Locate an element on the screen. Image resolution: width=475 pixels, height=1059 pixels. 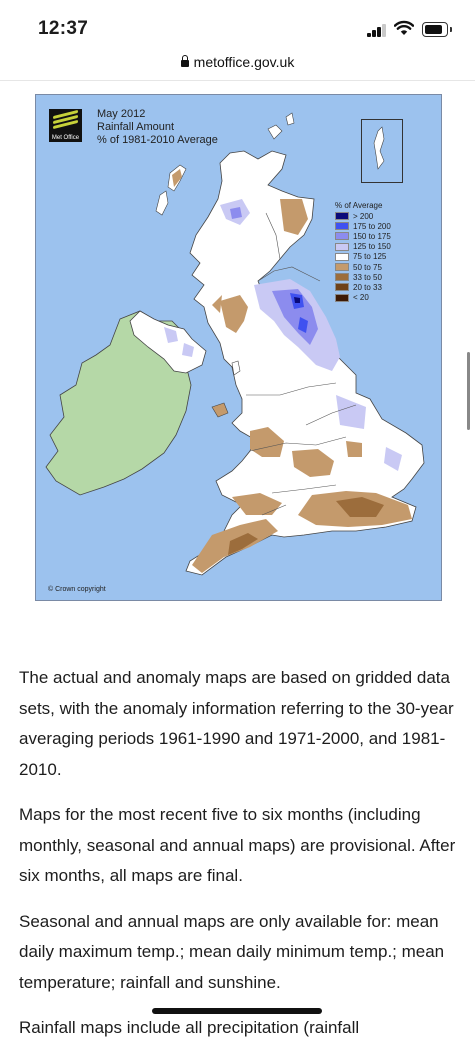
legend-item: 75 to 125 is located at coordinates (363, 257).